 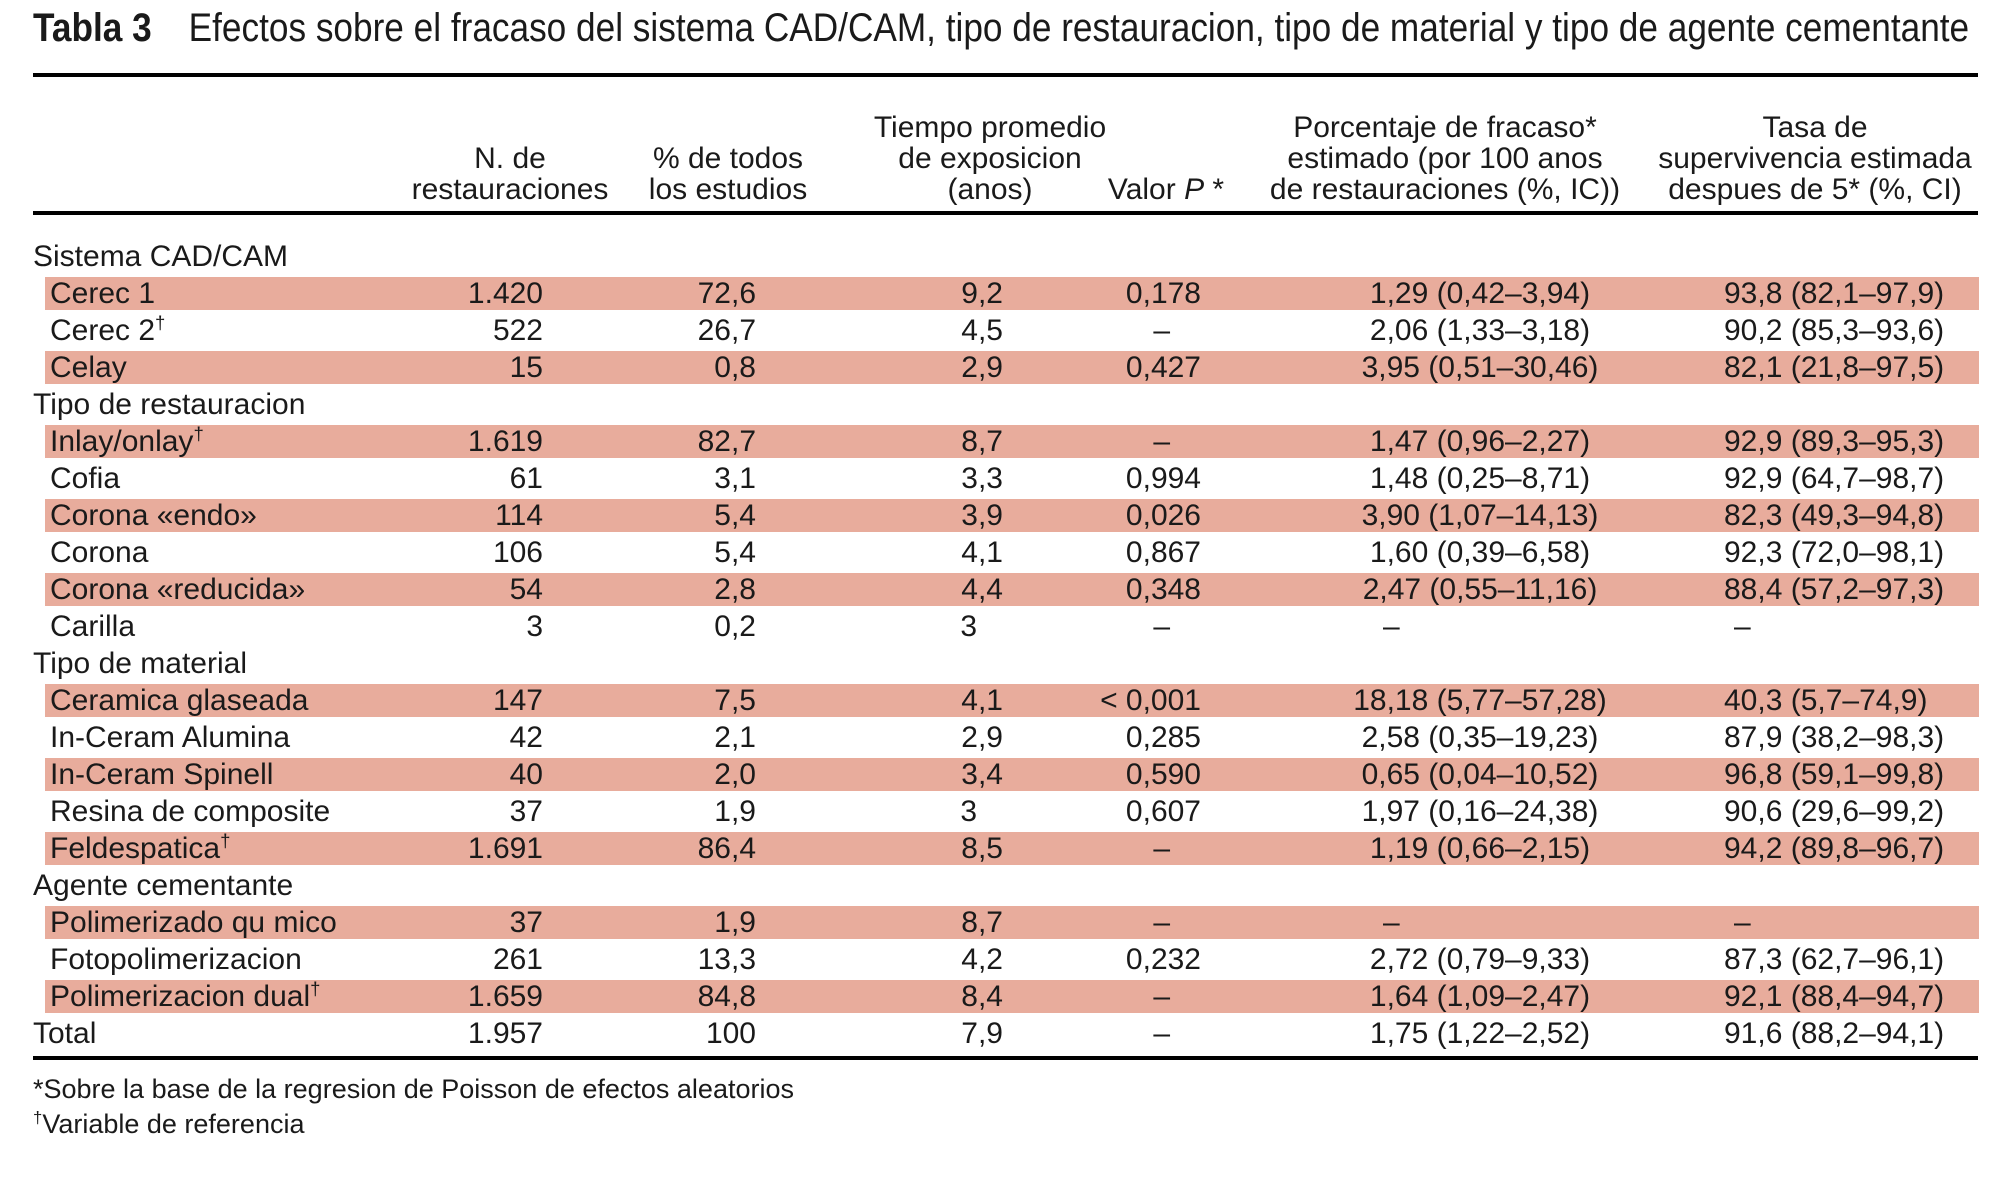 I want to click on row-label: In-Ceram Spinell, so click(x=162, y=774).